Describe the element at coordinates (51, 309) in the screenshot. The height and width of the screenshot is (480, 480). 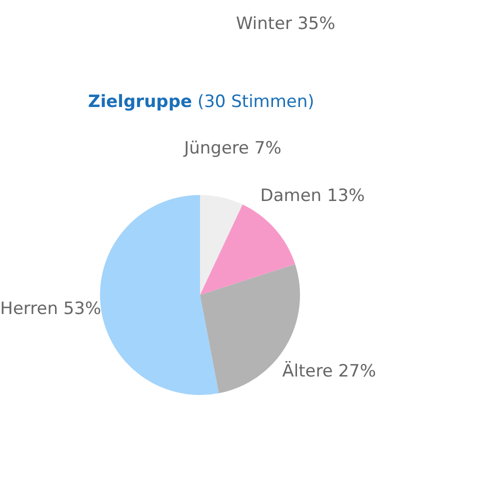
I see `slice-label: Herren 53%` at that location.